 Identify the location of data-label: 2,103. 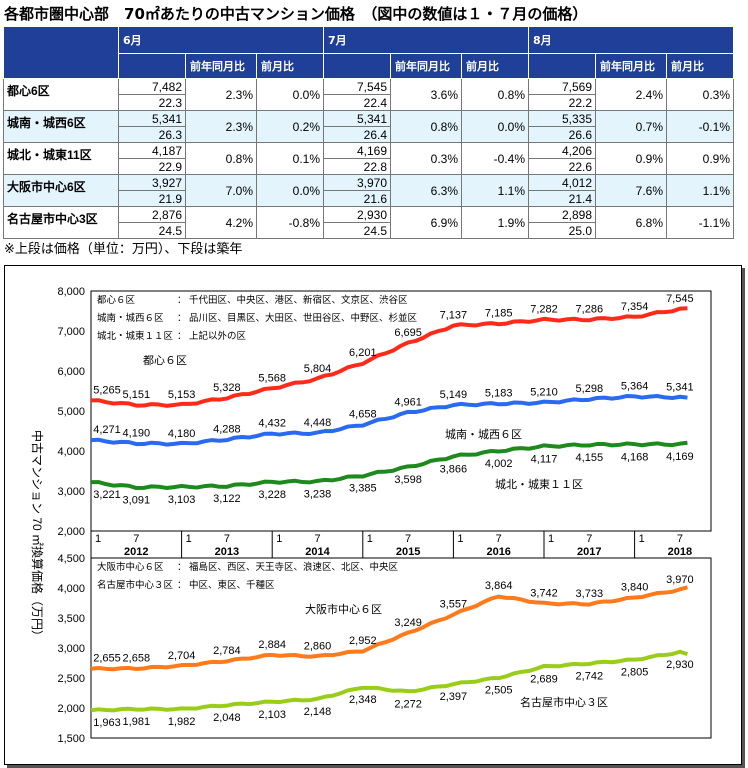
(272, 715).